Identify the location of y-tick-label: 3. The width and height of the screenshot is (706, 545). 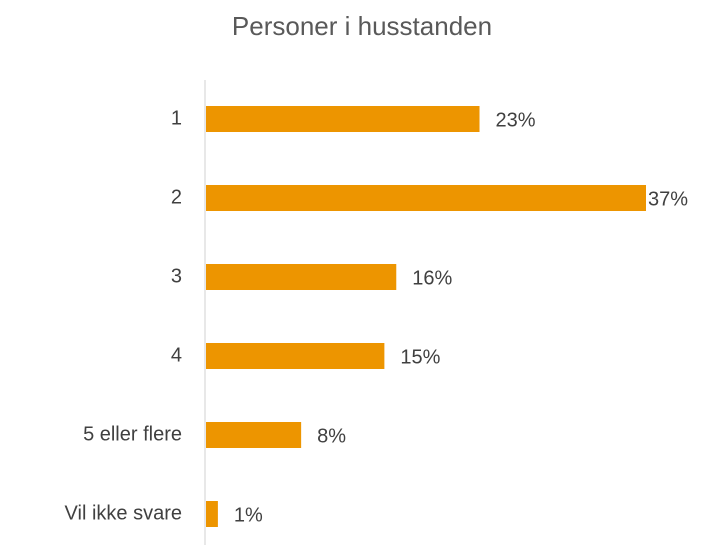
(176, 276).